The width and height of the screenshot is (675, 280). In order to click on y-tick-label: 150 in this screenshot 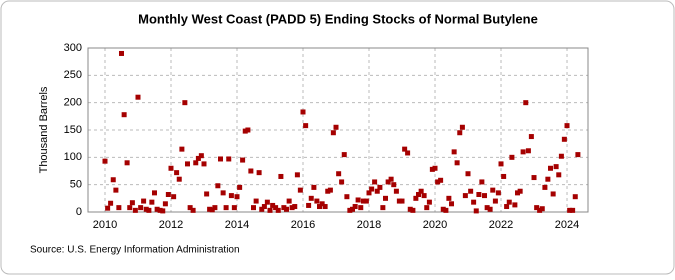, I will do `click(73, 130)`.